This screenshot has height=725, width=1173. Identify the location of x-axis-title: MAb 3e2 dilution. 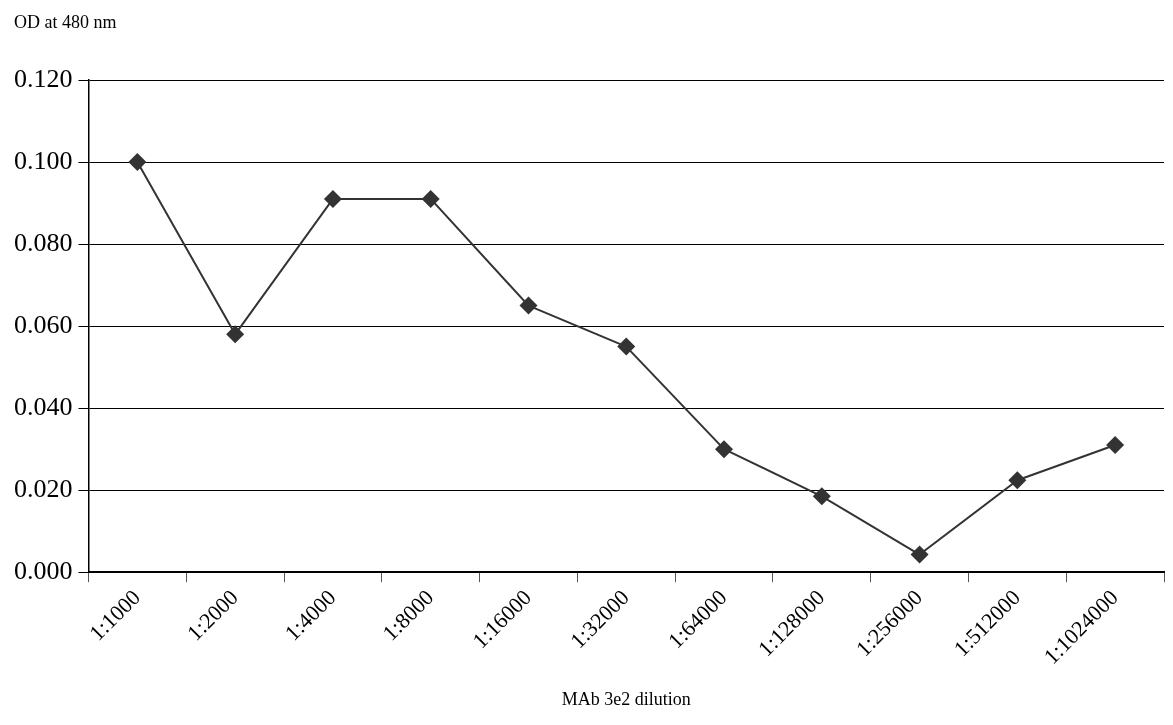
(626, 698).